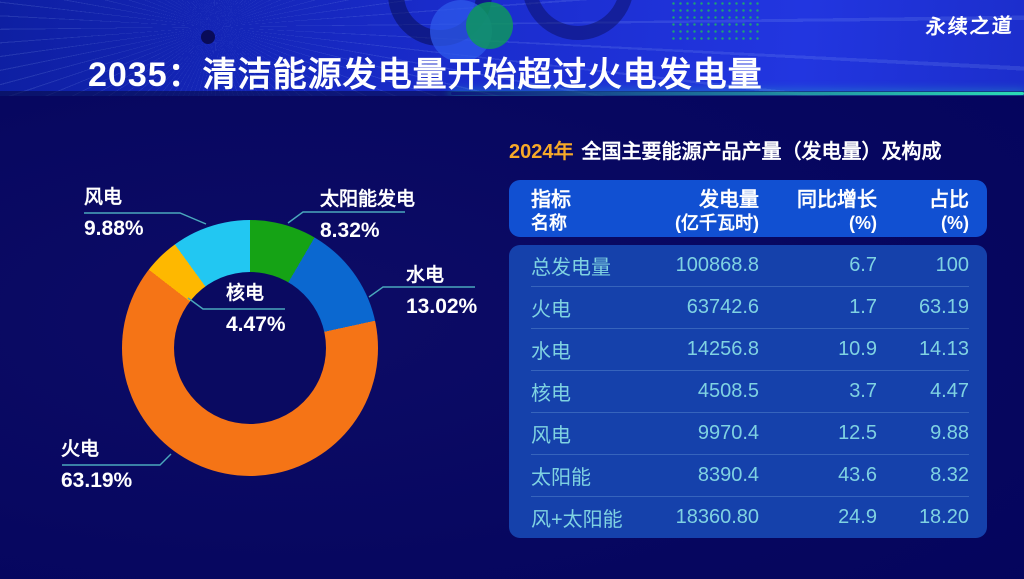 This screenshot has width=1024, height=579. I want to click on row-value: 63742.6, so click(722, 307).